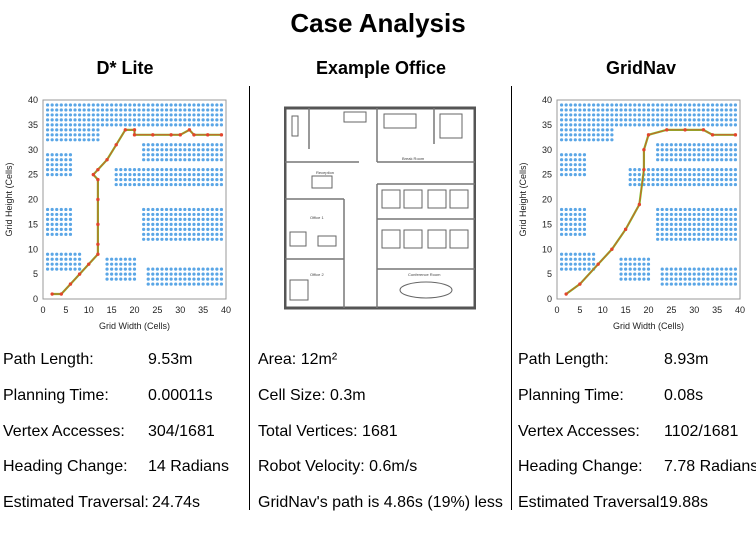 The image size is (756, 535). What do you see at coordinates (383, 509) in the screenshot?
I see `stat-row: GridNav's path is 4.86s (19%) less` at bounding box center [383, 509].